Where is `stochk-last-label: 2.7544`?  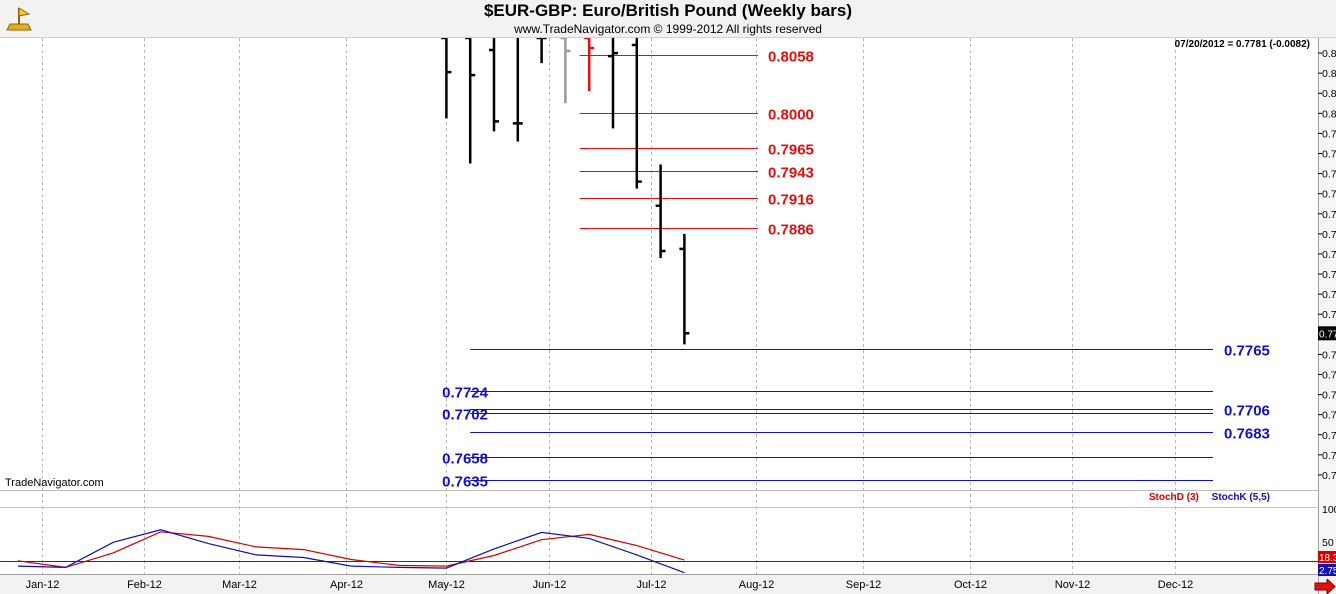 stochk-last-label: 2.7544 is located at coordinates (1327, 571).